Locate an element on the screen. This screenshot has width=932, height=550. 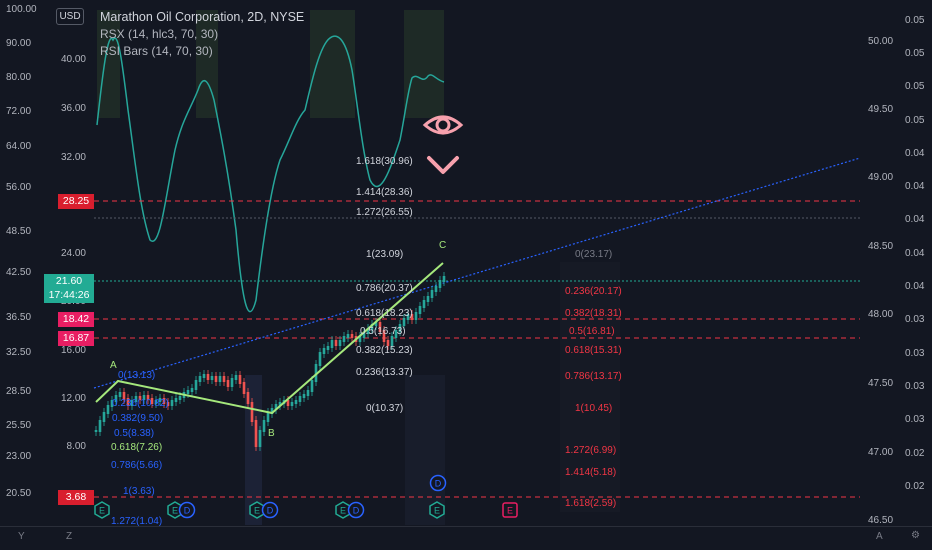
fib-mid-3: 1(23.09) is located at coordinates (384, 254).